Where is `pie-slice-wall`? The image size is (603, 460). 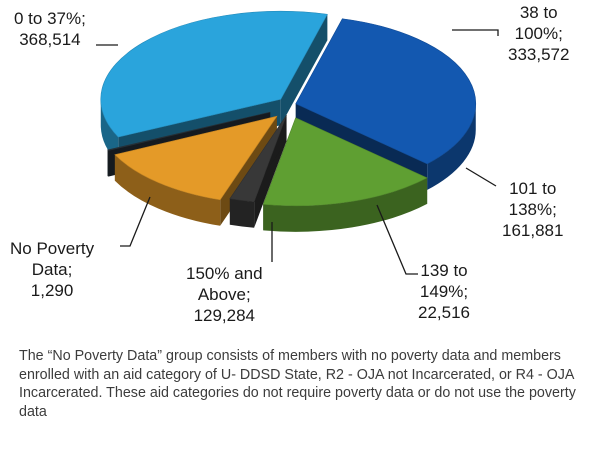 pie-slice-wall is located at coordinates (304, 70).